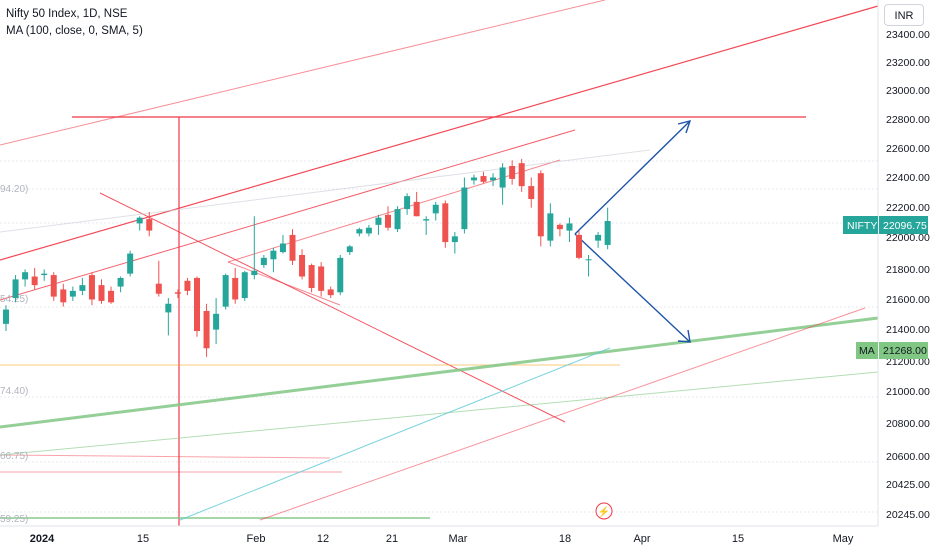 The width and height of the screenshot is (932, 550). I want to click on indicator-legend: MA (100, close, 0, SMA, 5), so click(74, 31).